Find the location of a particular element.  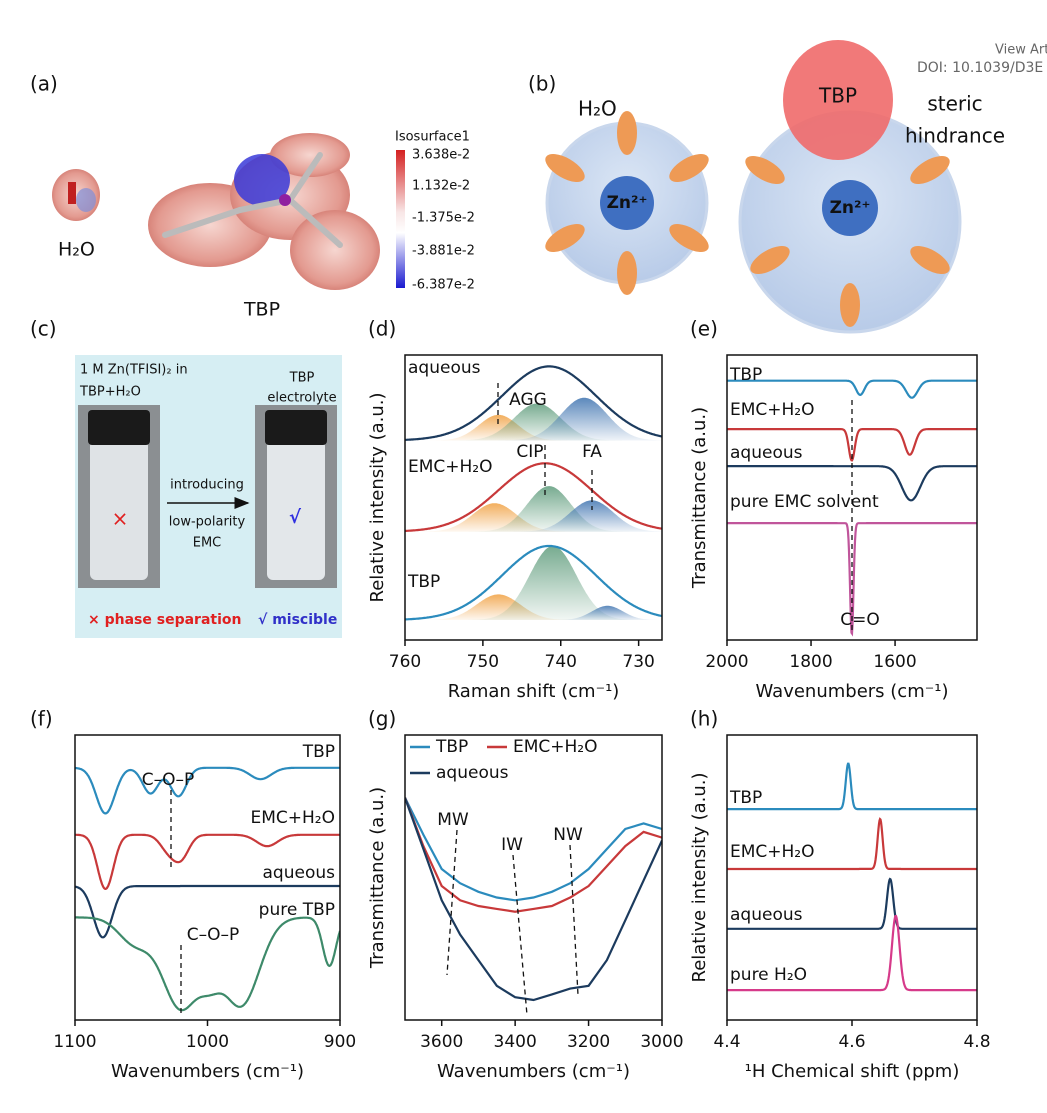

x-tick-label: 2000 is located at coordinates (726, 662).